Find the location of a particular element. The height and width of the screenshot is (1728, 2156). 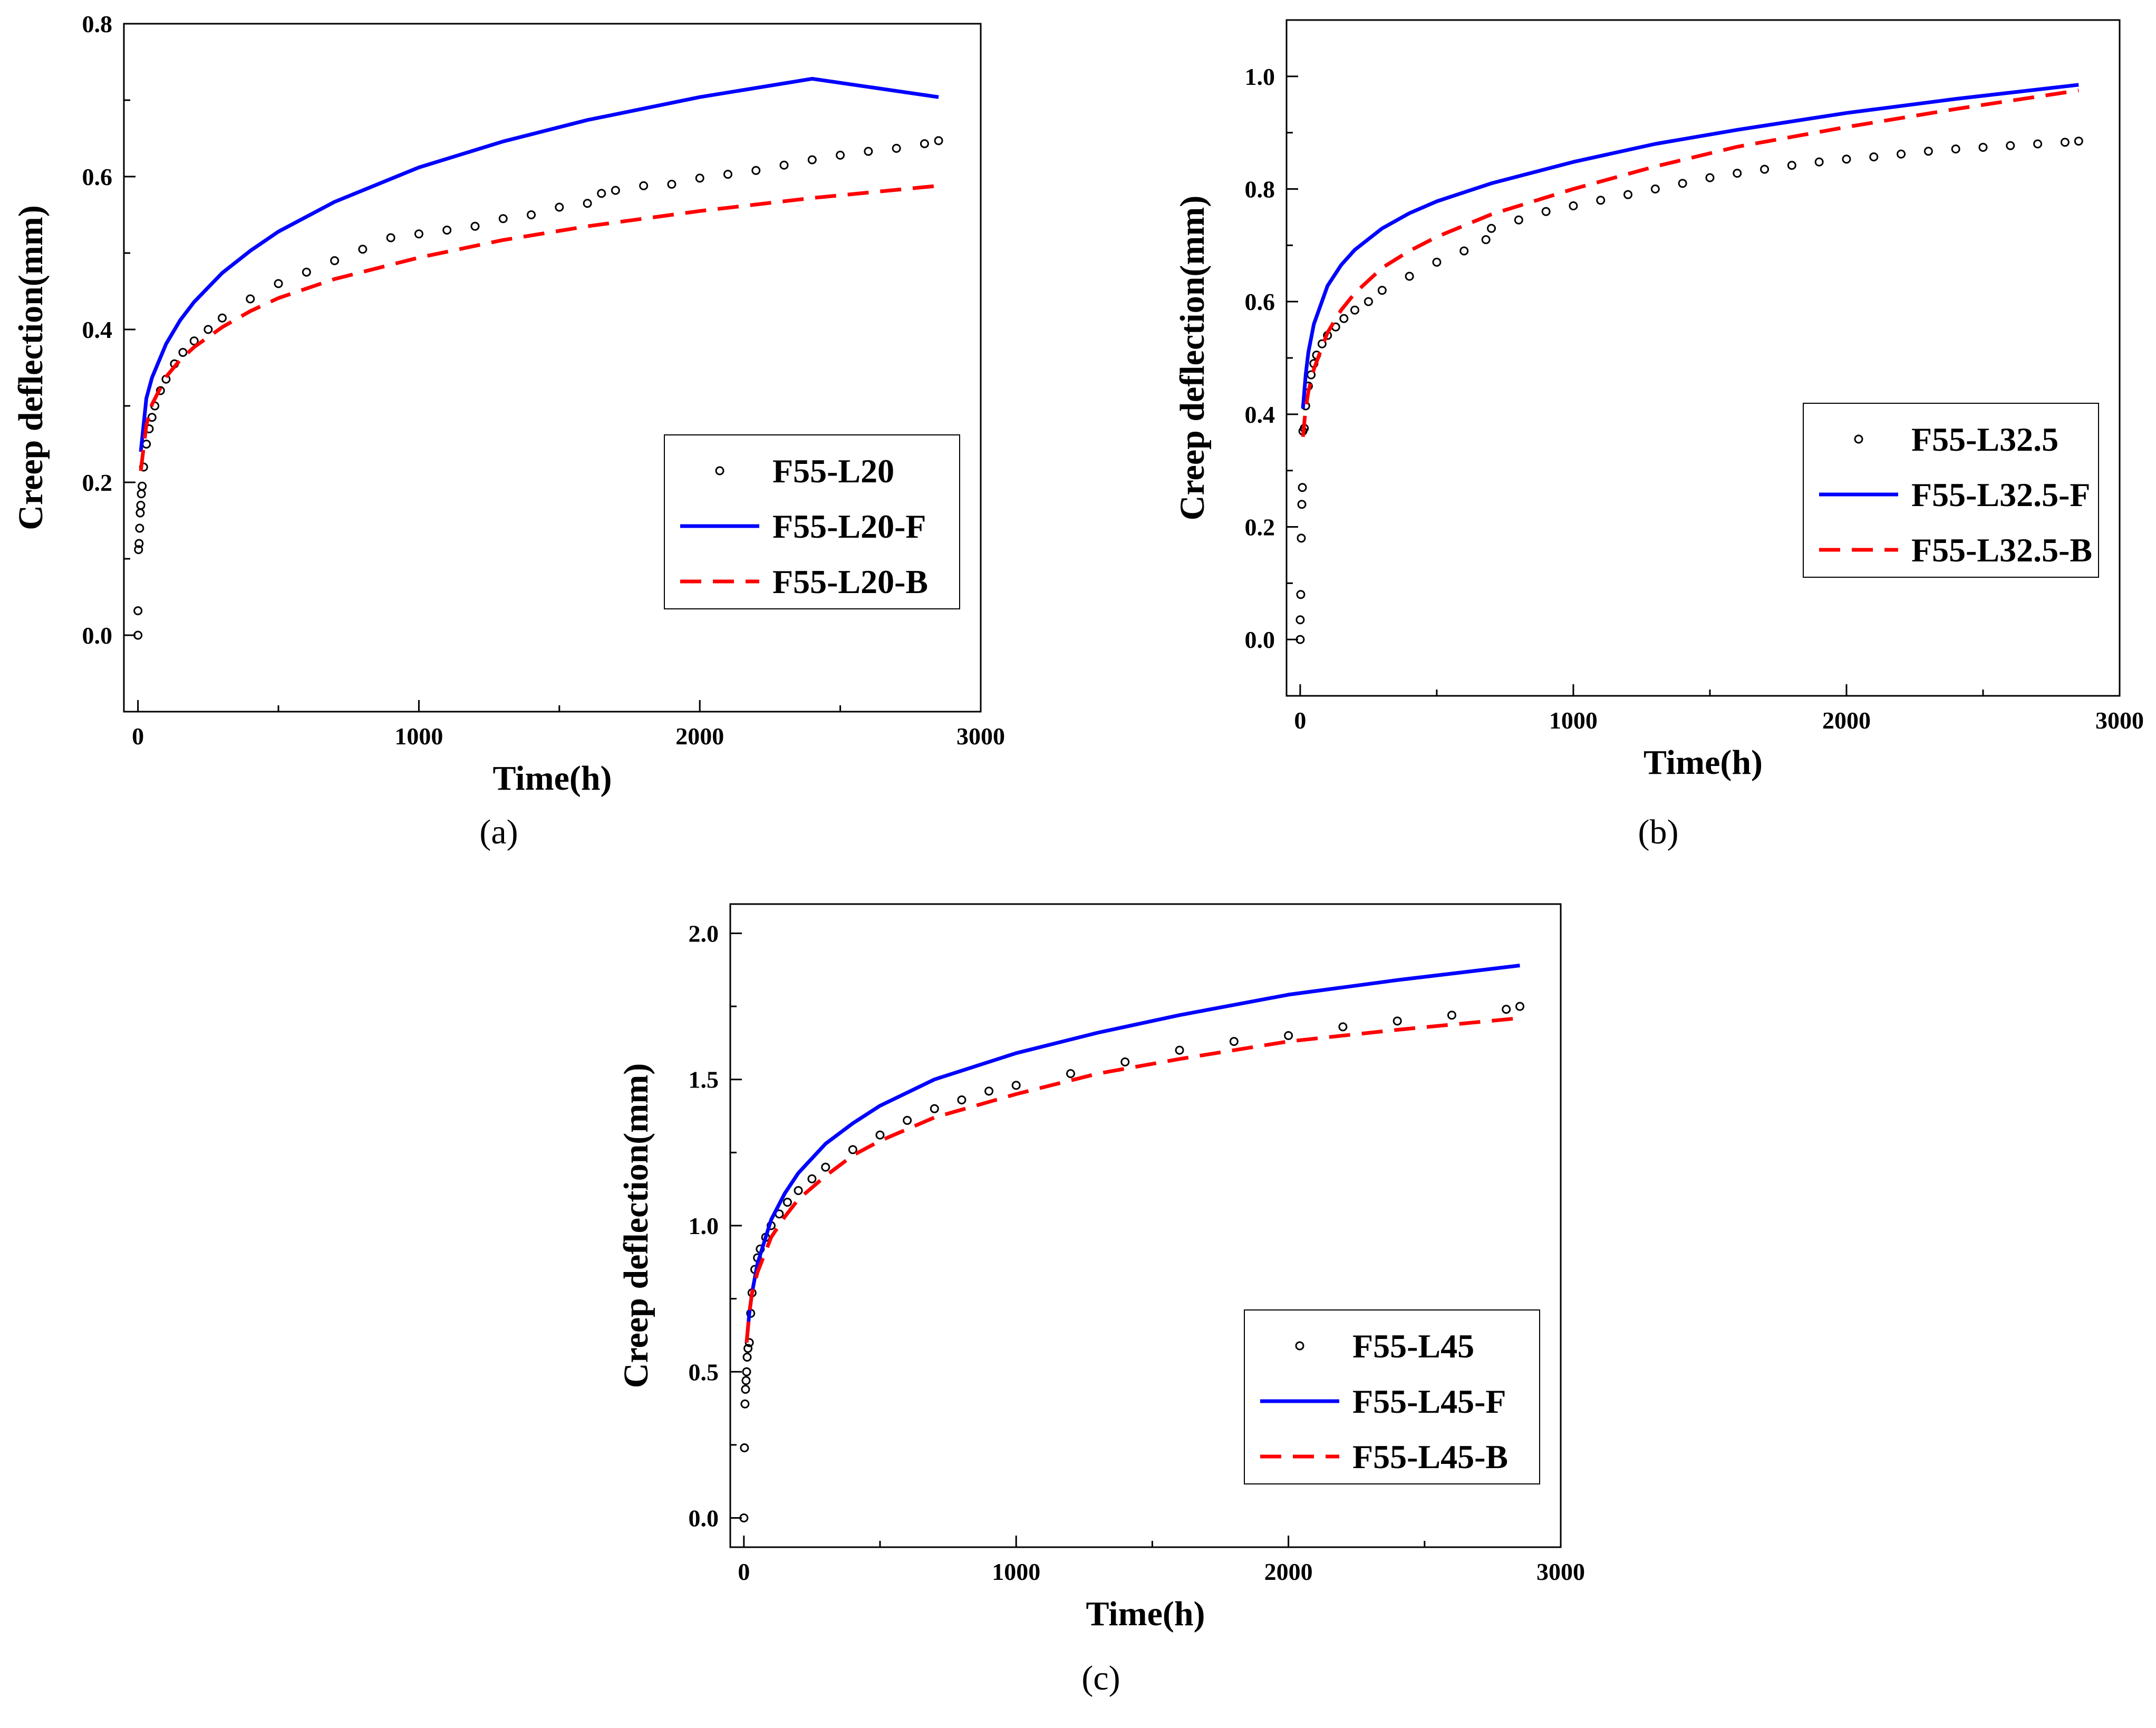

series-line-F55-L45-F is located at coordinates (1132, 1153).